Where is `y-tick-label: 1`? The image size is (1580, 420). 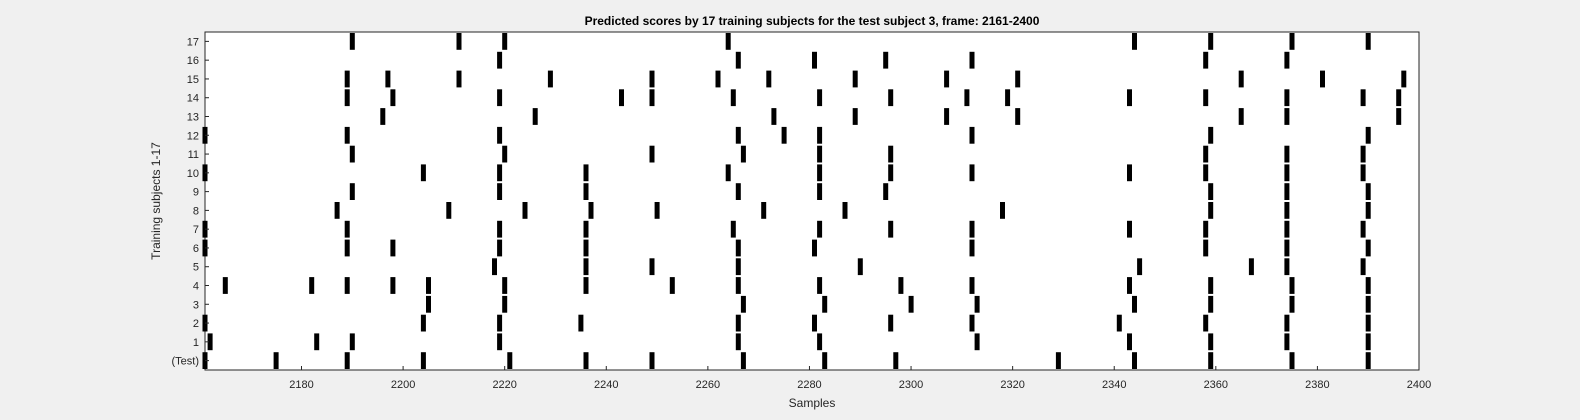
y-tick-label: 1 is located at coordinates (196, 343).